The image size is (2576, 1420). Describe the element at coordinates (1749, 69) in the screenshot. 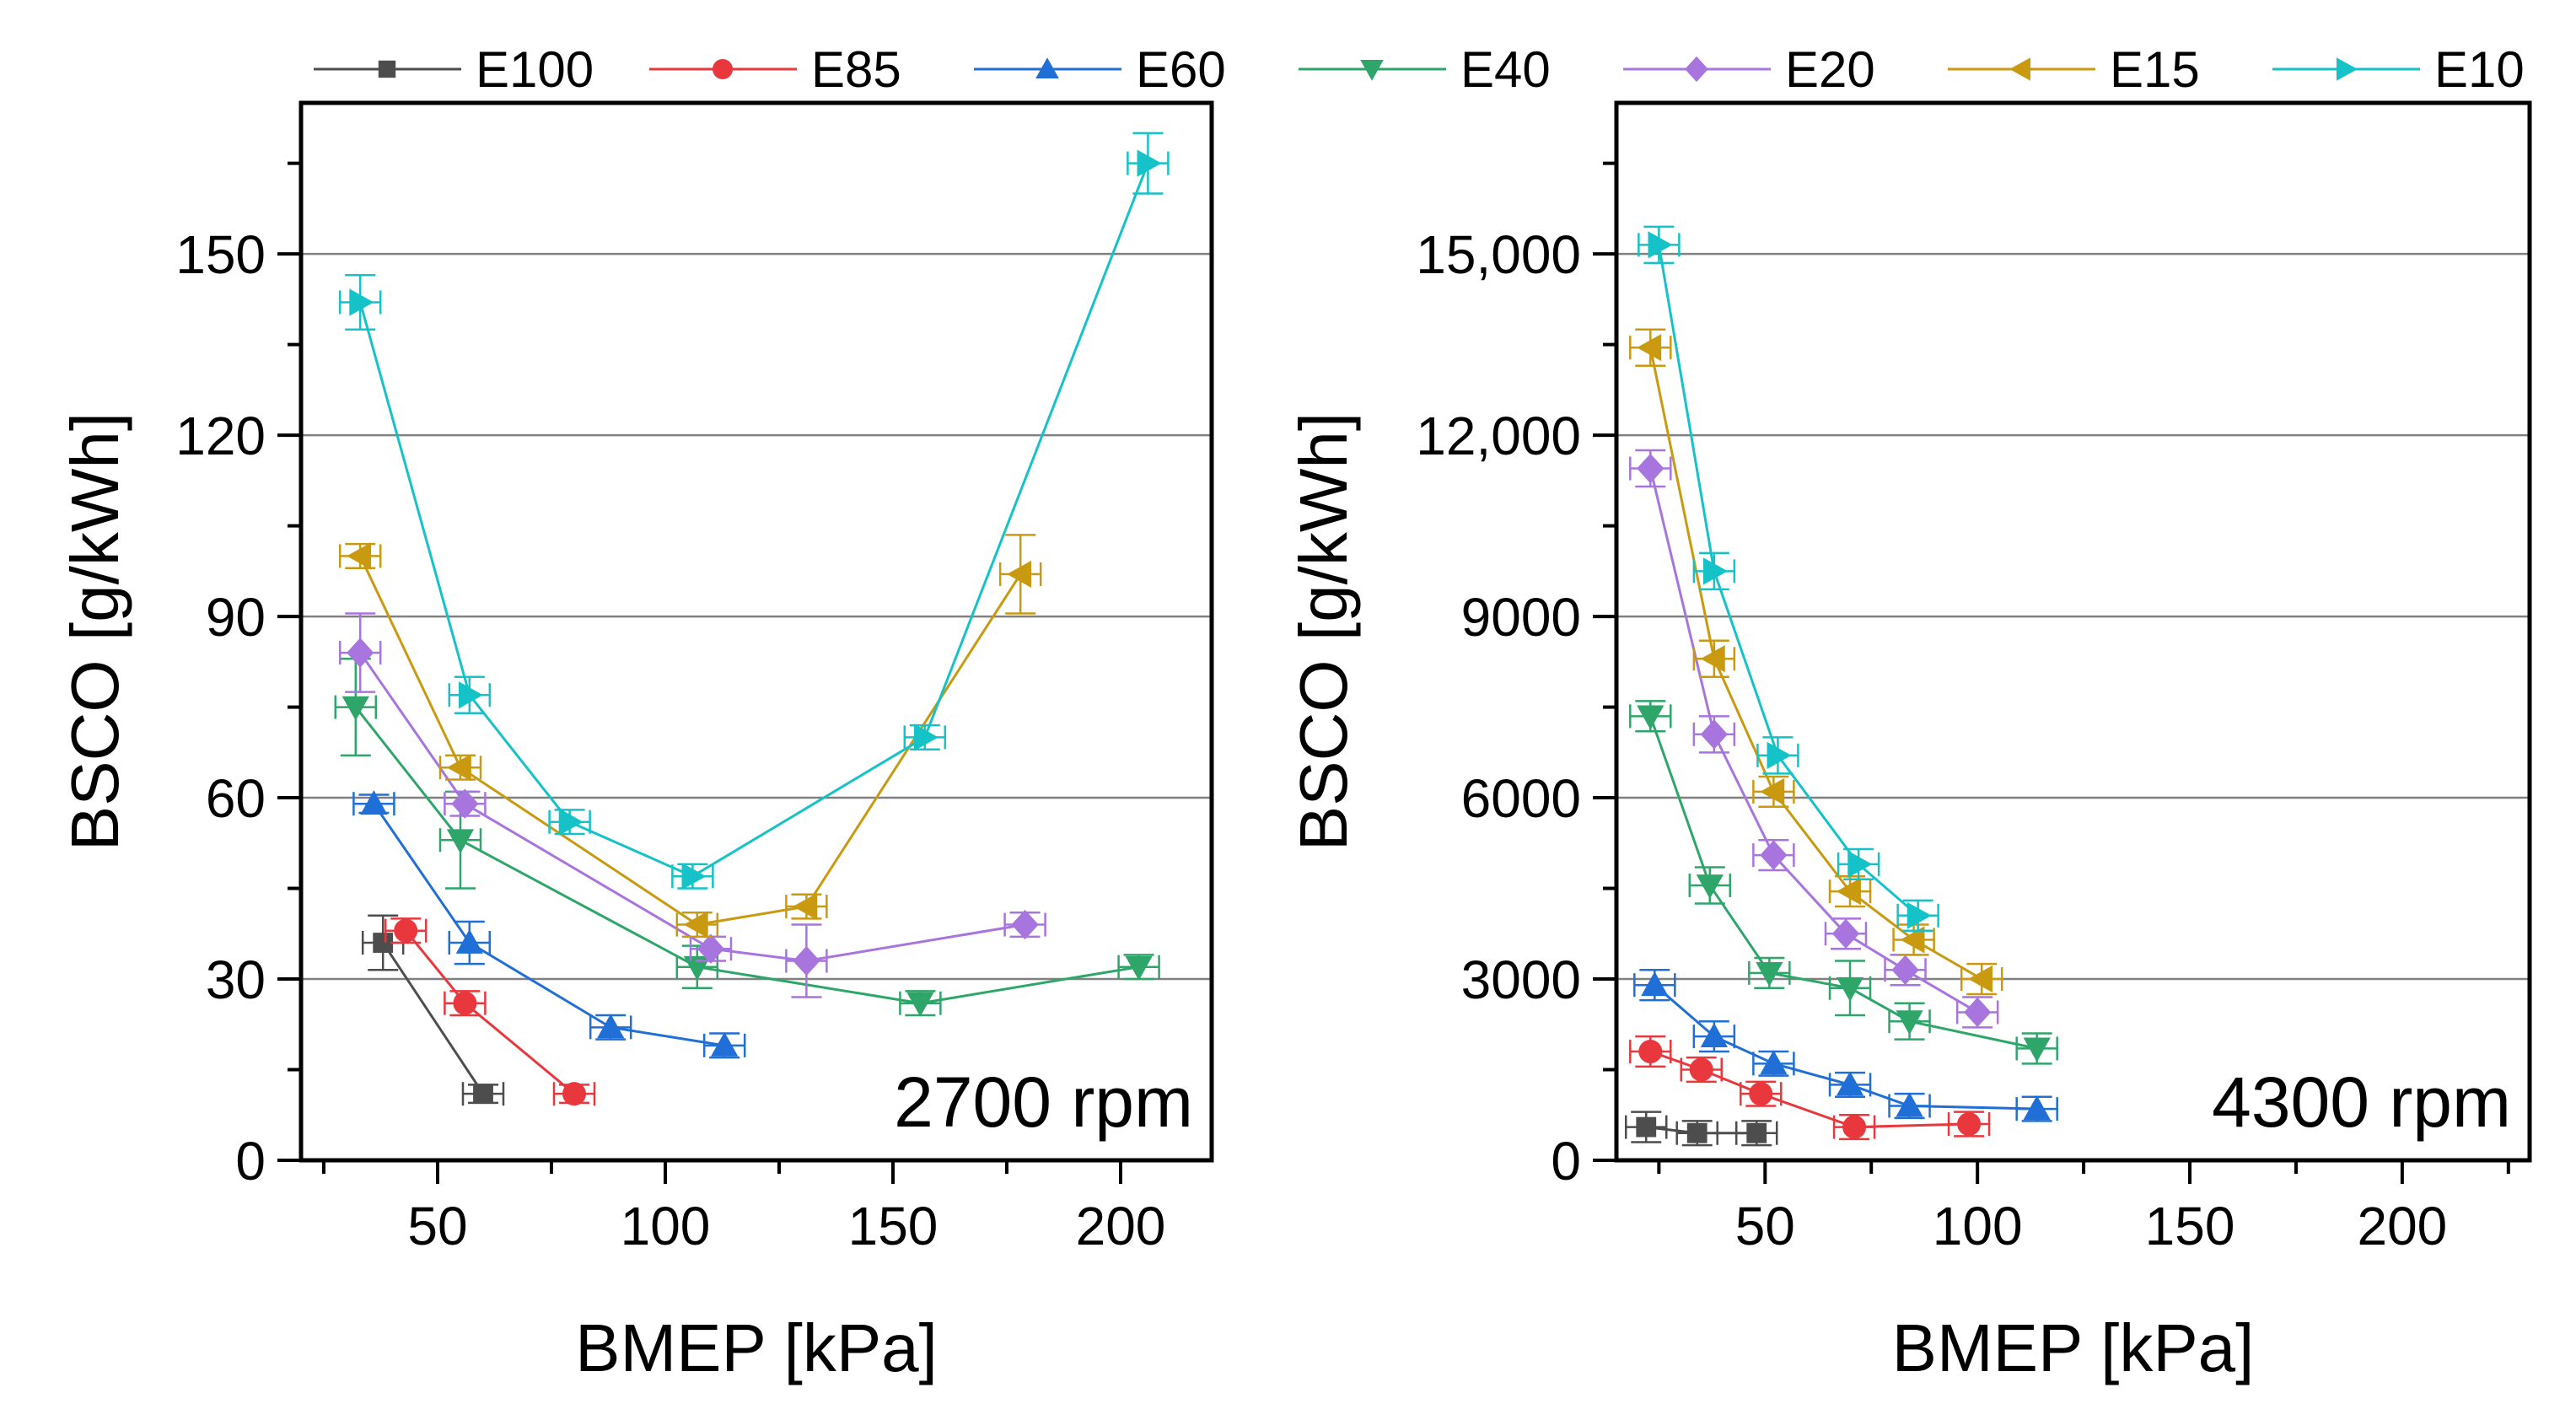

I see `legend-item-e20: E20` at that location.